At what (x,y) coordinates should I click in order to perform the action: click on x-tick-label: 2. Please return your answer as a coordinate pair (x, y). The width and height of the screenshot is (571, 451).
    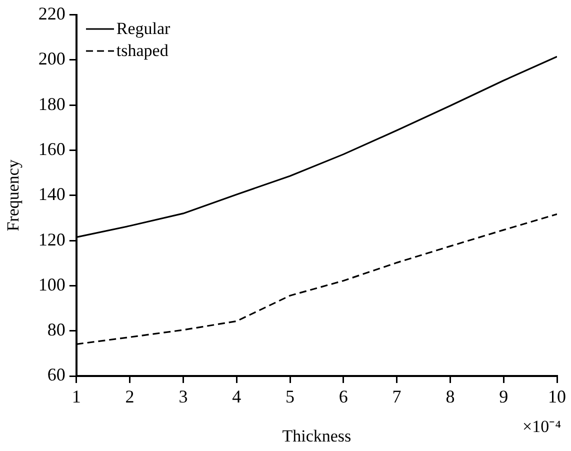
    Looking at the image, I should click on (129, 396).